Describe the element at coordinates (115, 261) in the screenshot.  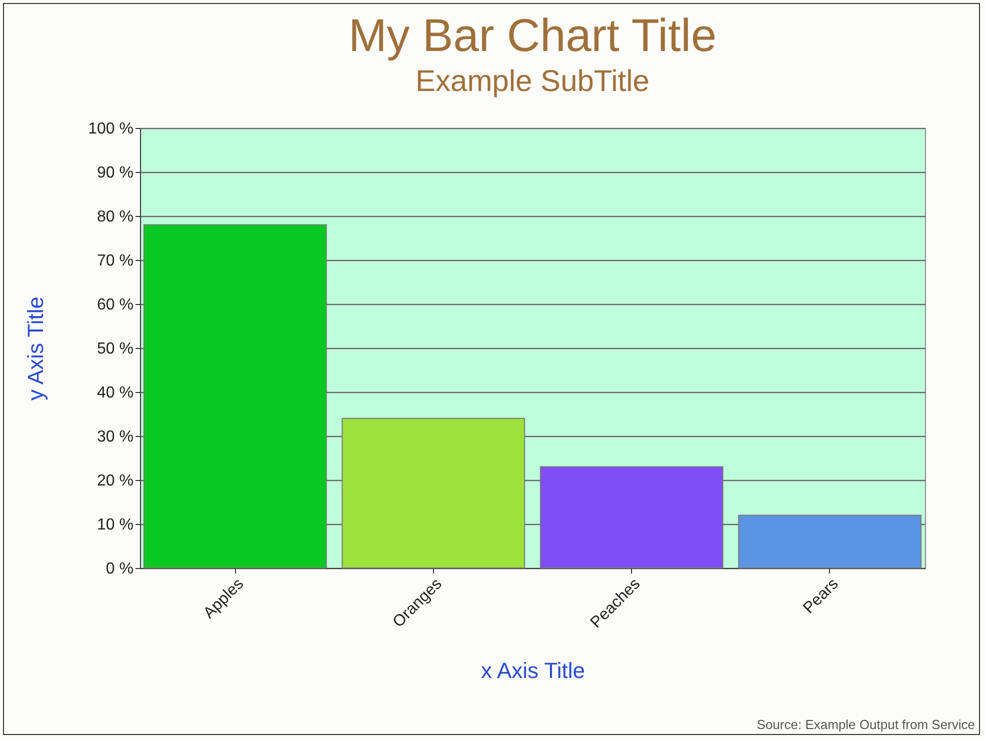
I see `y-tick-label: 70 %` at that location.